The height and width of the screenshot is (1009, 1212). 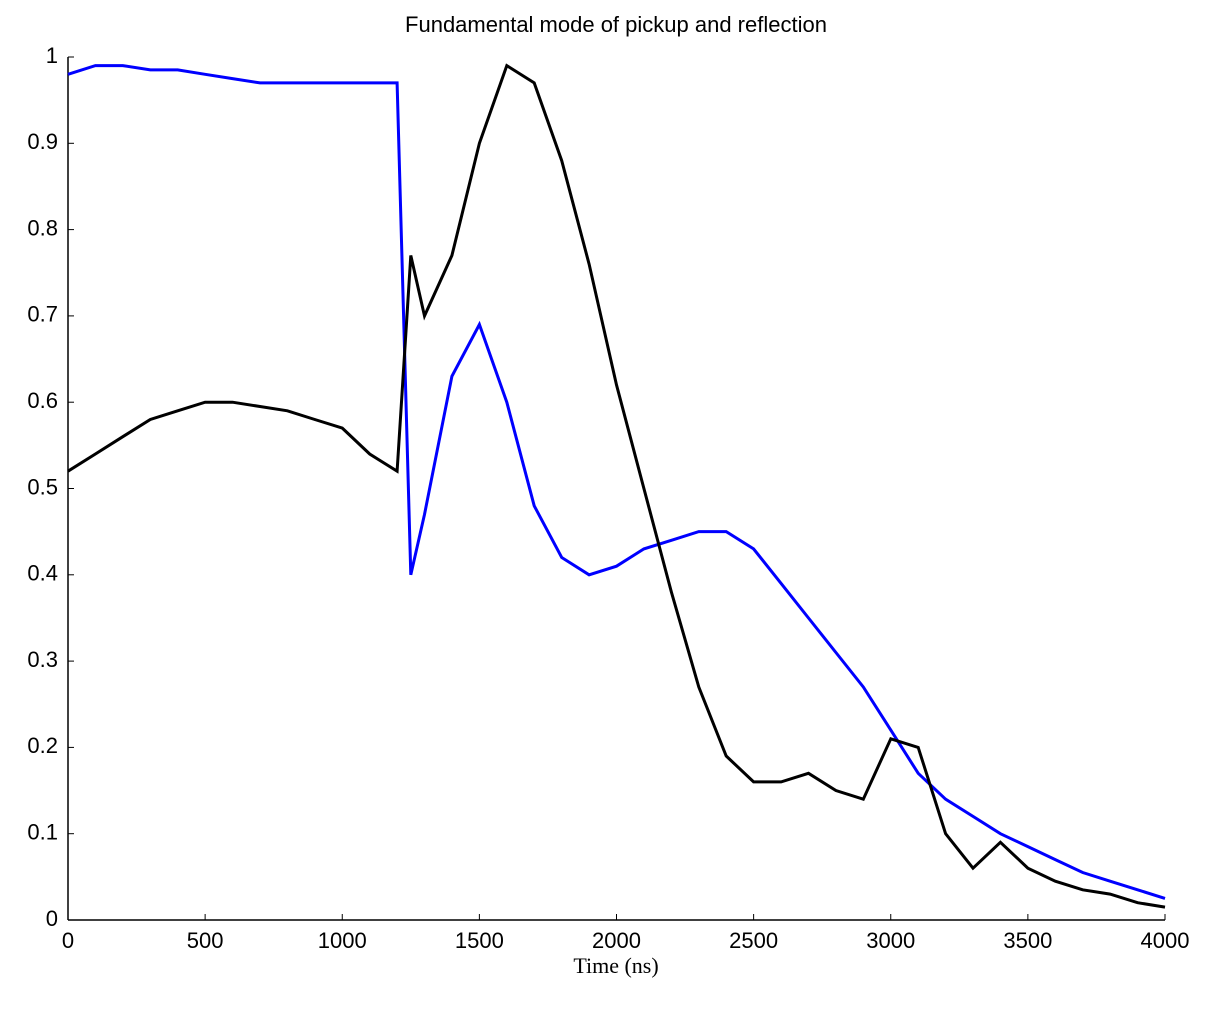 I want to click on x-tick-label: 3500, so click(x=1027, y=940).